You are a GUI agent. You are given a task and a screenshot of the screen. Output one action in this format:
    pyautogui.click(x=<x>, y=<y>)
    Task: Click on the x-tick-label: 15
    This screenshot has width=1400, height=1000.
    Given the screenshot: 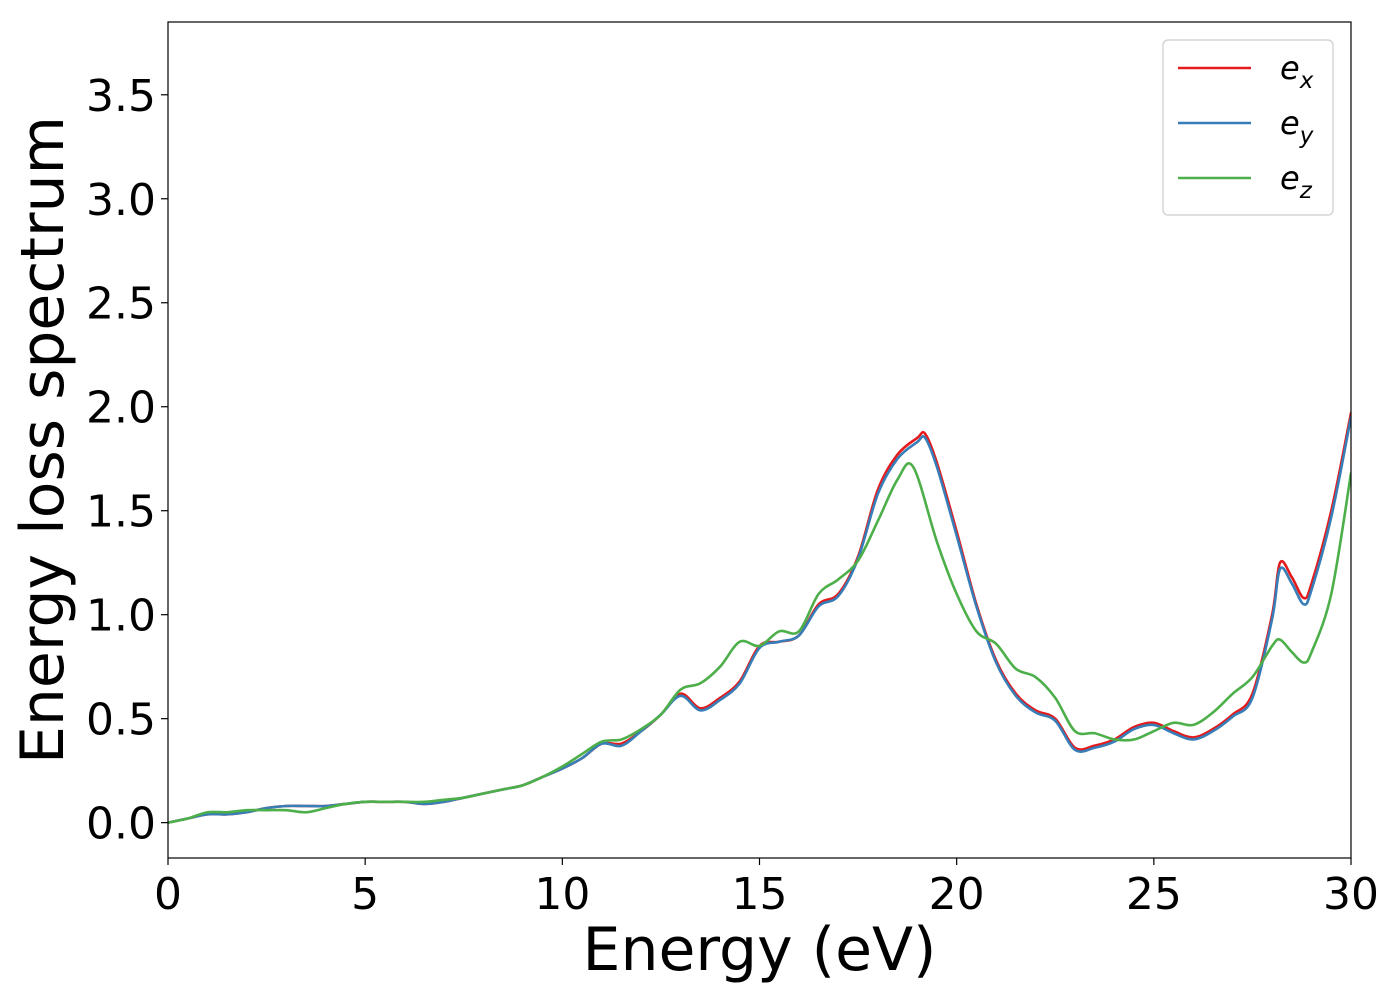 What is the action you would take?
    pyautogui.click(x=760, y=894)
    